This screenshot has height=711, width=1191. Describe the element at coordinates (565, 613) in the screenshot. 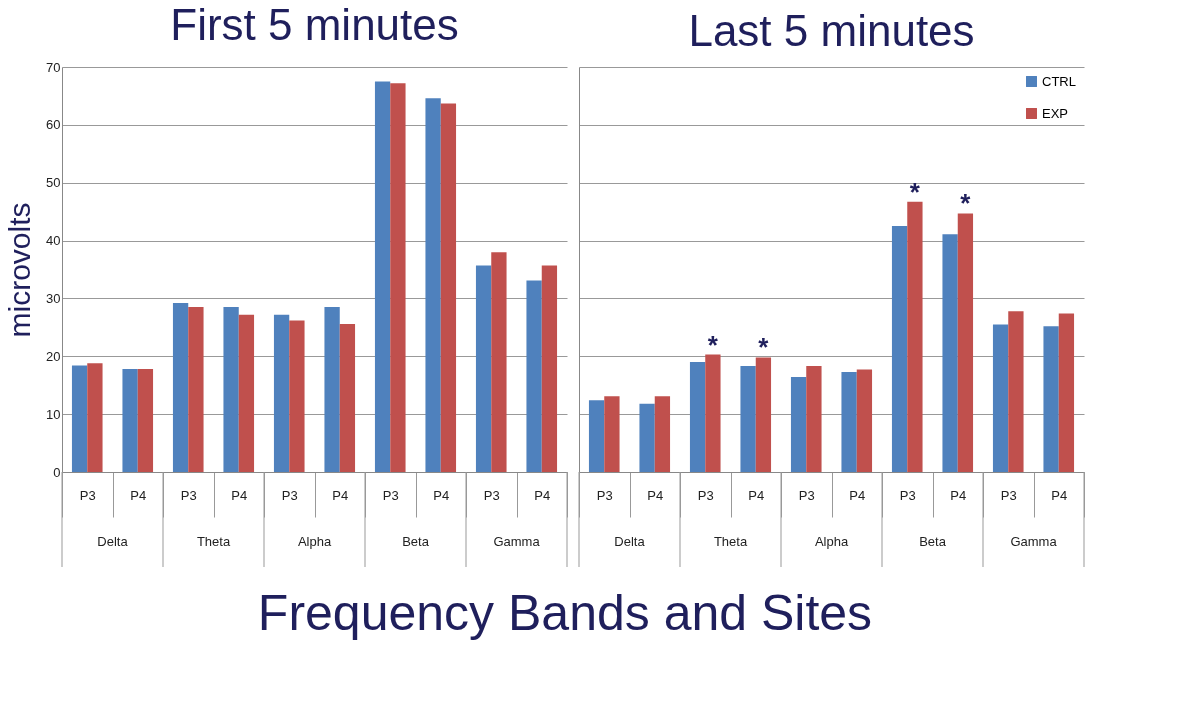

I see `x-axis-title: Frequency Bands and Sites` at that location.